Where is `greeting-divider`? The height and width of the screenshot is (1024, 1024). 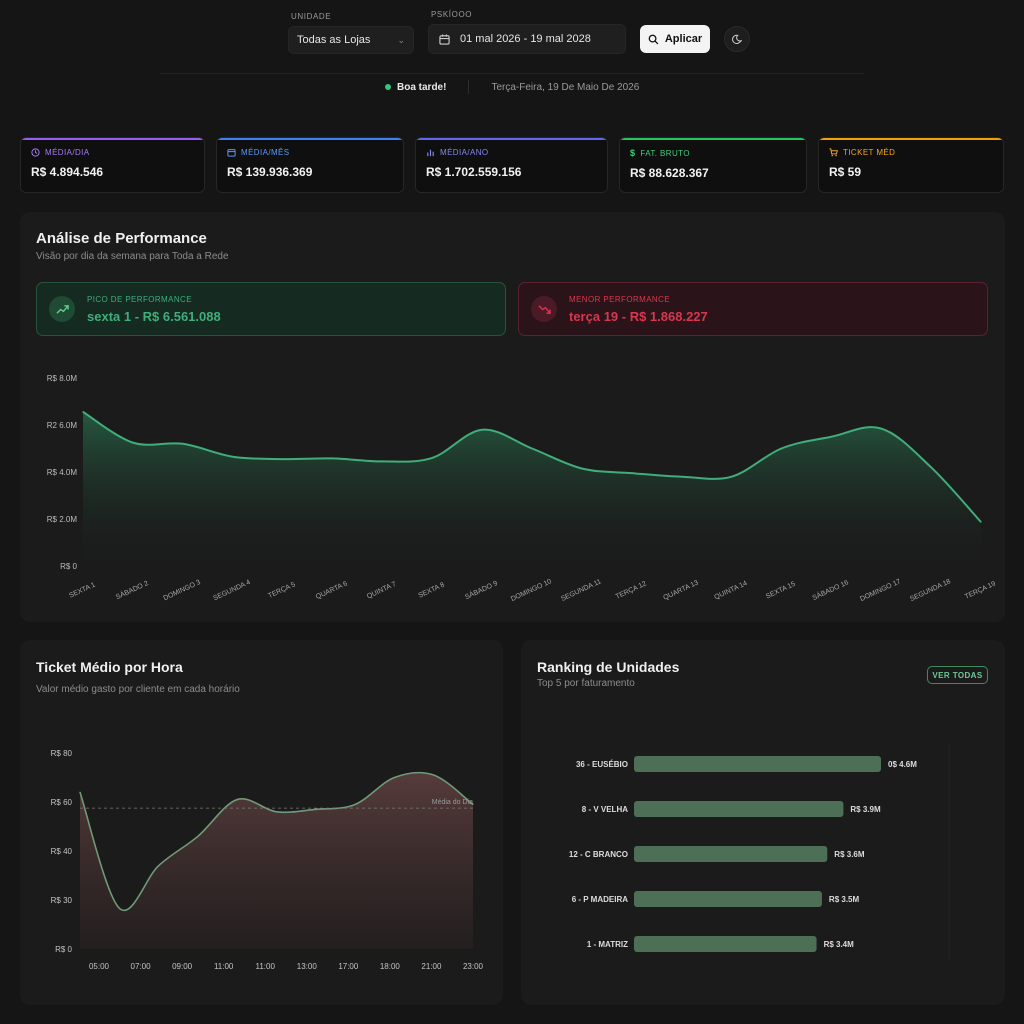
greeting-divider is located at coordinates (469, 87).